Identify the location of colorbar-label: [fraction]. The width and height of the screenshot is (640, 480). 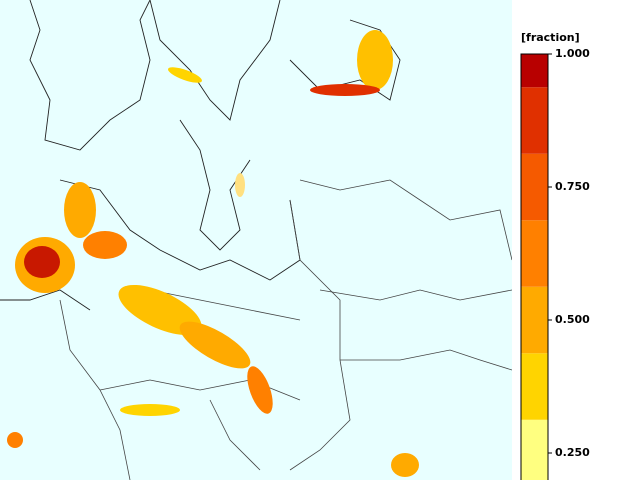
(550, 37).